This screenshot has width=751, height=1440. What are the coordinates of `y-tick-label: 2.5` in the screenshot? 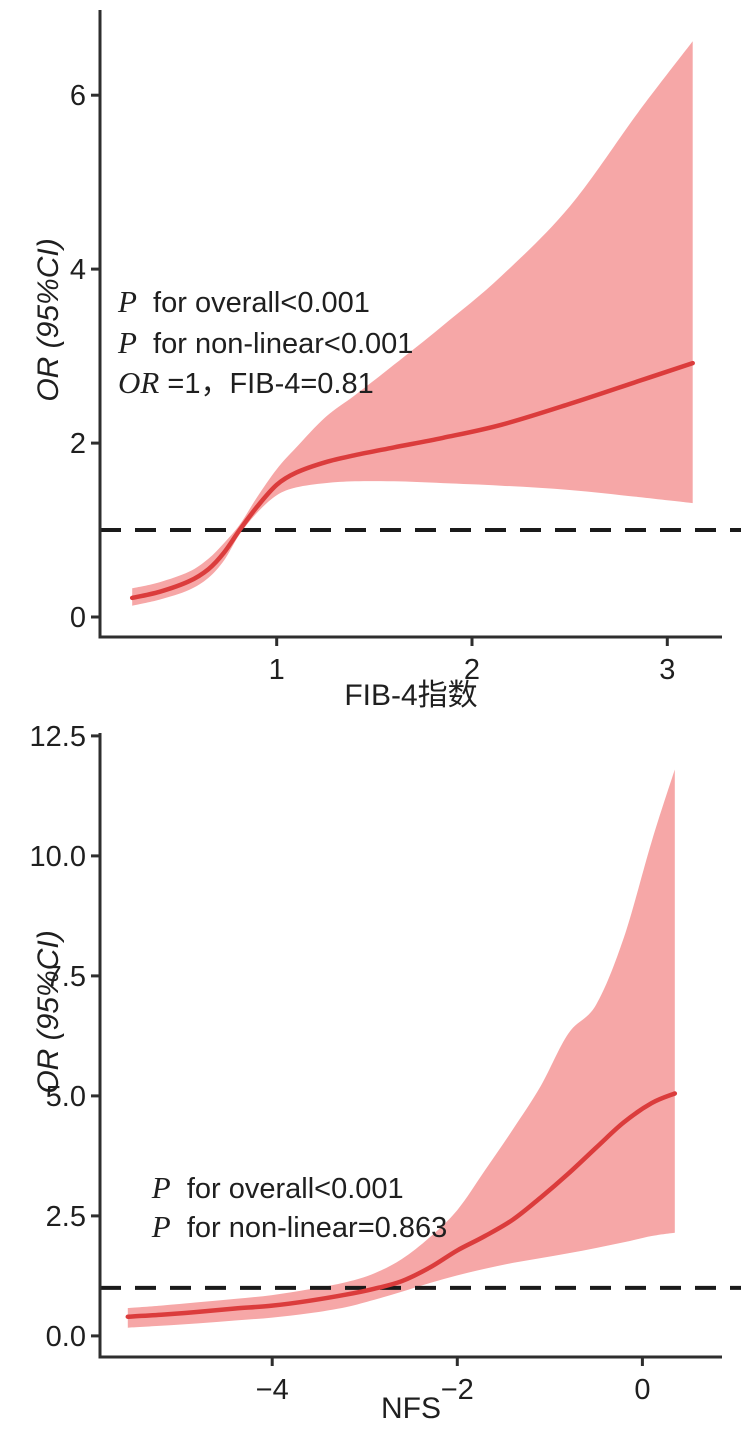 It's located at (66, 1217).